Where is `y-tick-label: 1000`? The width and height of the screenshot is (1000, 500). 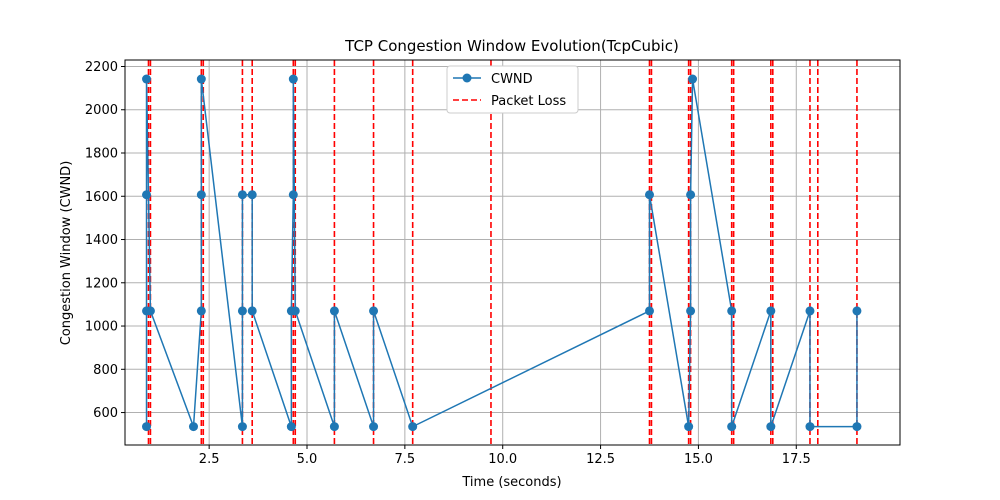
y-tick-label: 1000 is located at coordinates (101, 327).